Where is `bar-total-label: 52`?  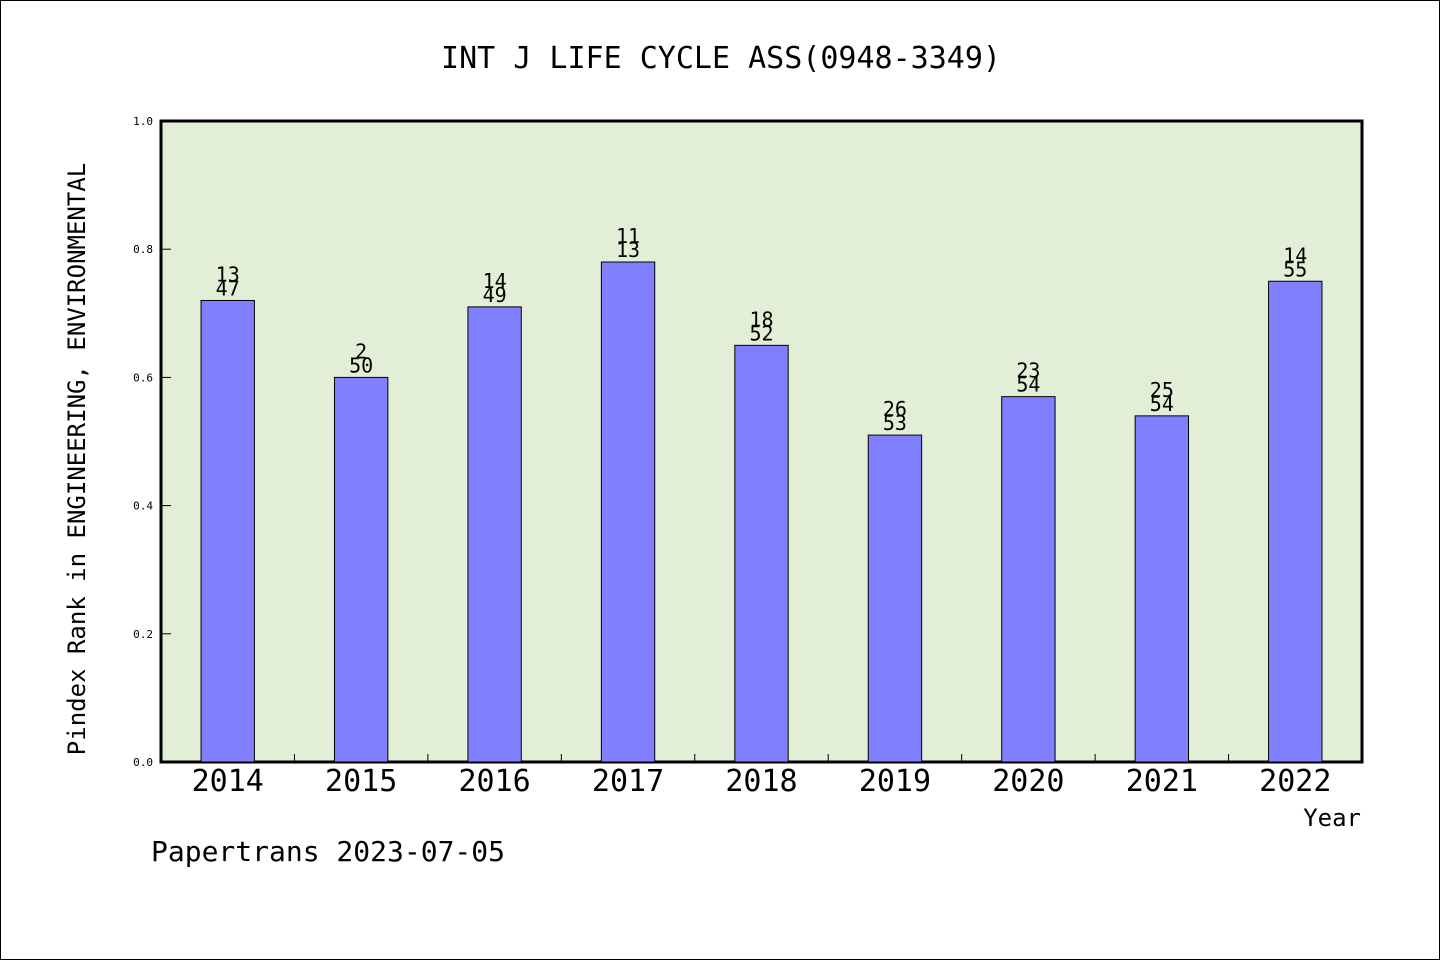
bar-total-label: 52 is located at coordinates (761, 333).